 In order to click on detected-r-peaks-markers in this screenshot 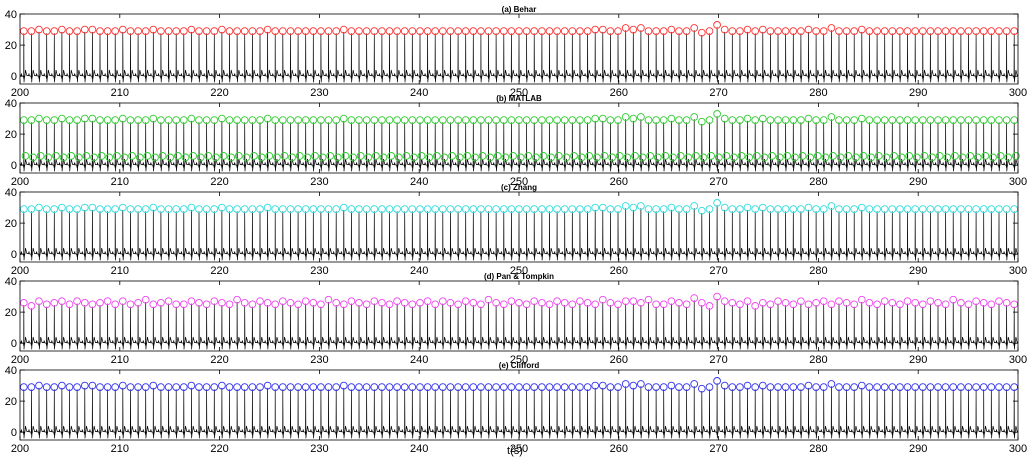, I will do `click(519, 29)`.